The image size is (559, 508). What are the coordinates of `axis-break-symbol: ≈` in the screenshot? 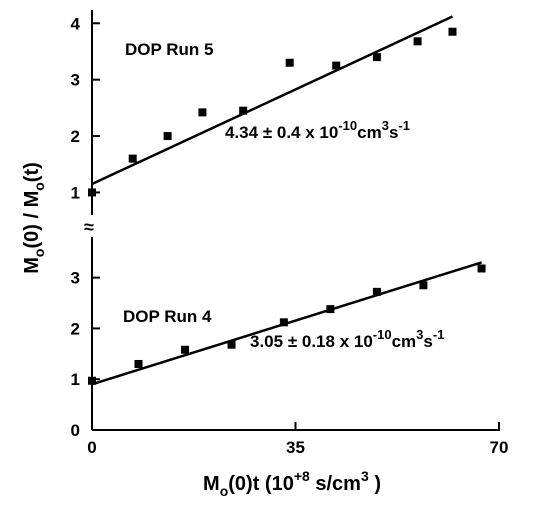 It's located at (89, 227).